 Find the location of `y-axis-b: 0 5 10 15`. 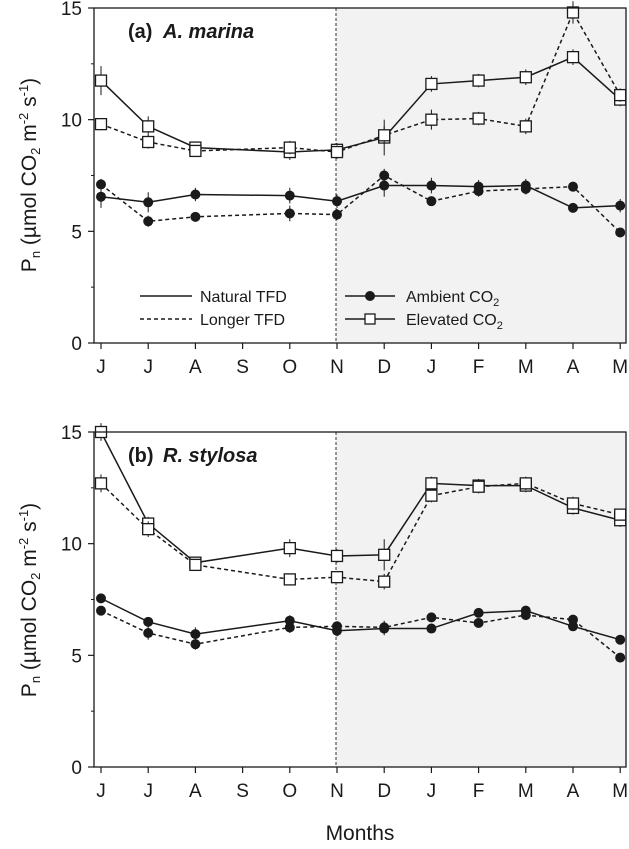

y-axis-b: 0 5 10 15 is located at coordinates (77, 601).